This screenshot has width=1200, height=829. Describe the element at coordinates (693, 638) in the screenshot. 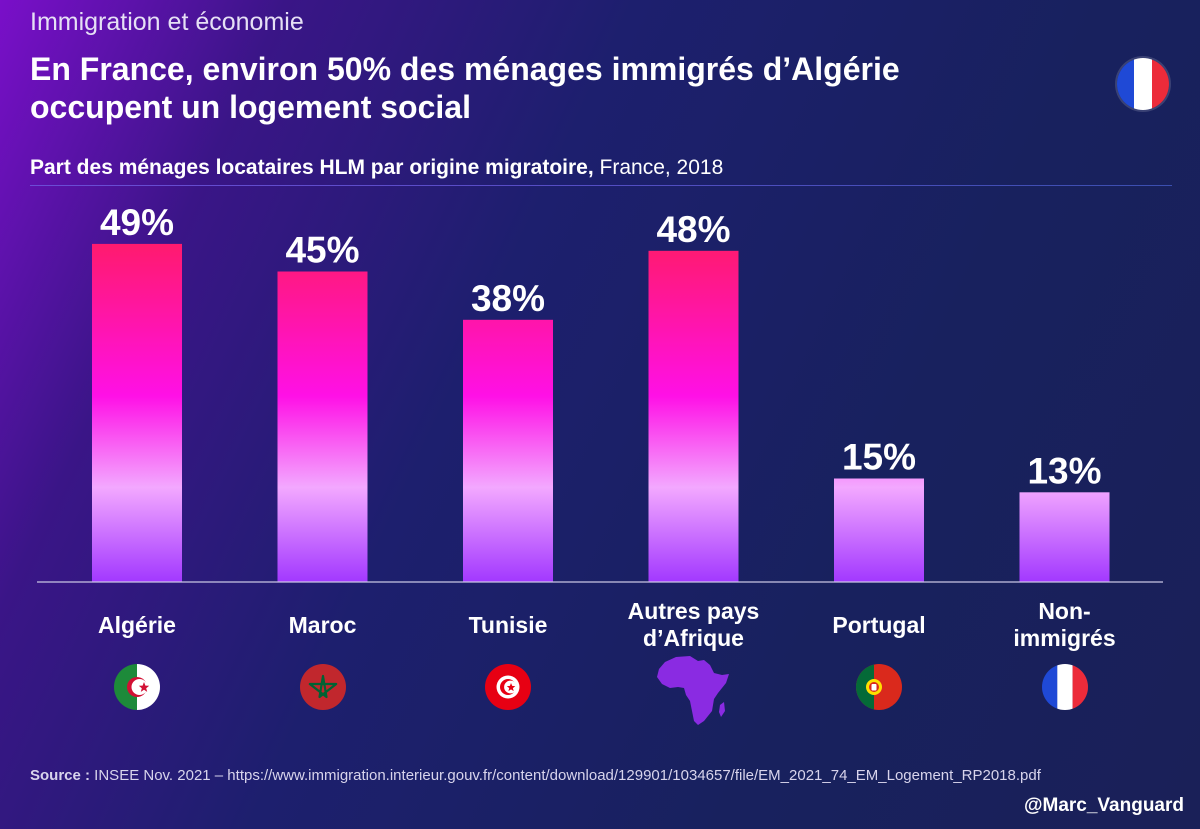

I see `category-label-line: d’Afrique` at that location.